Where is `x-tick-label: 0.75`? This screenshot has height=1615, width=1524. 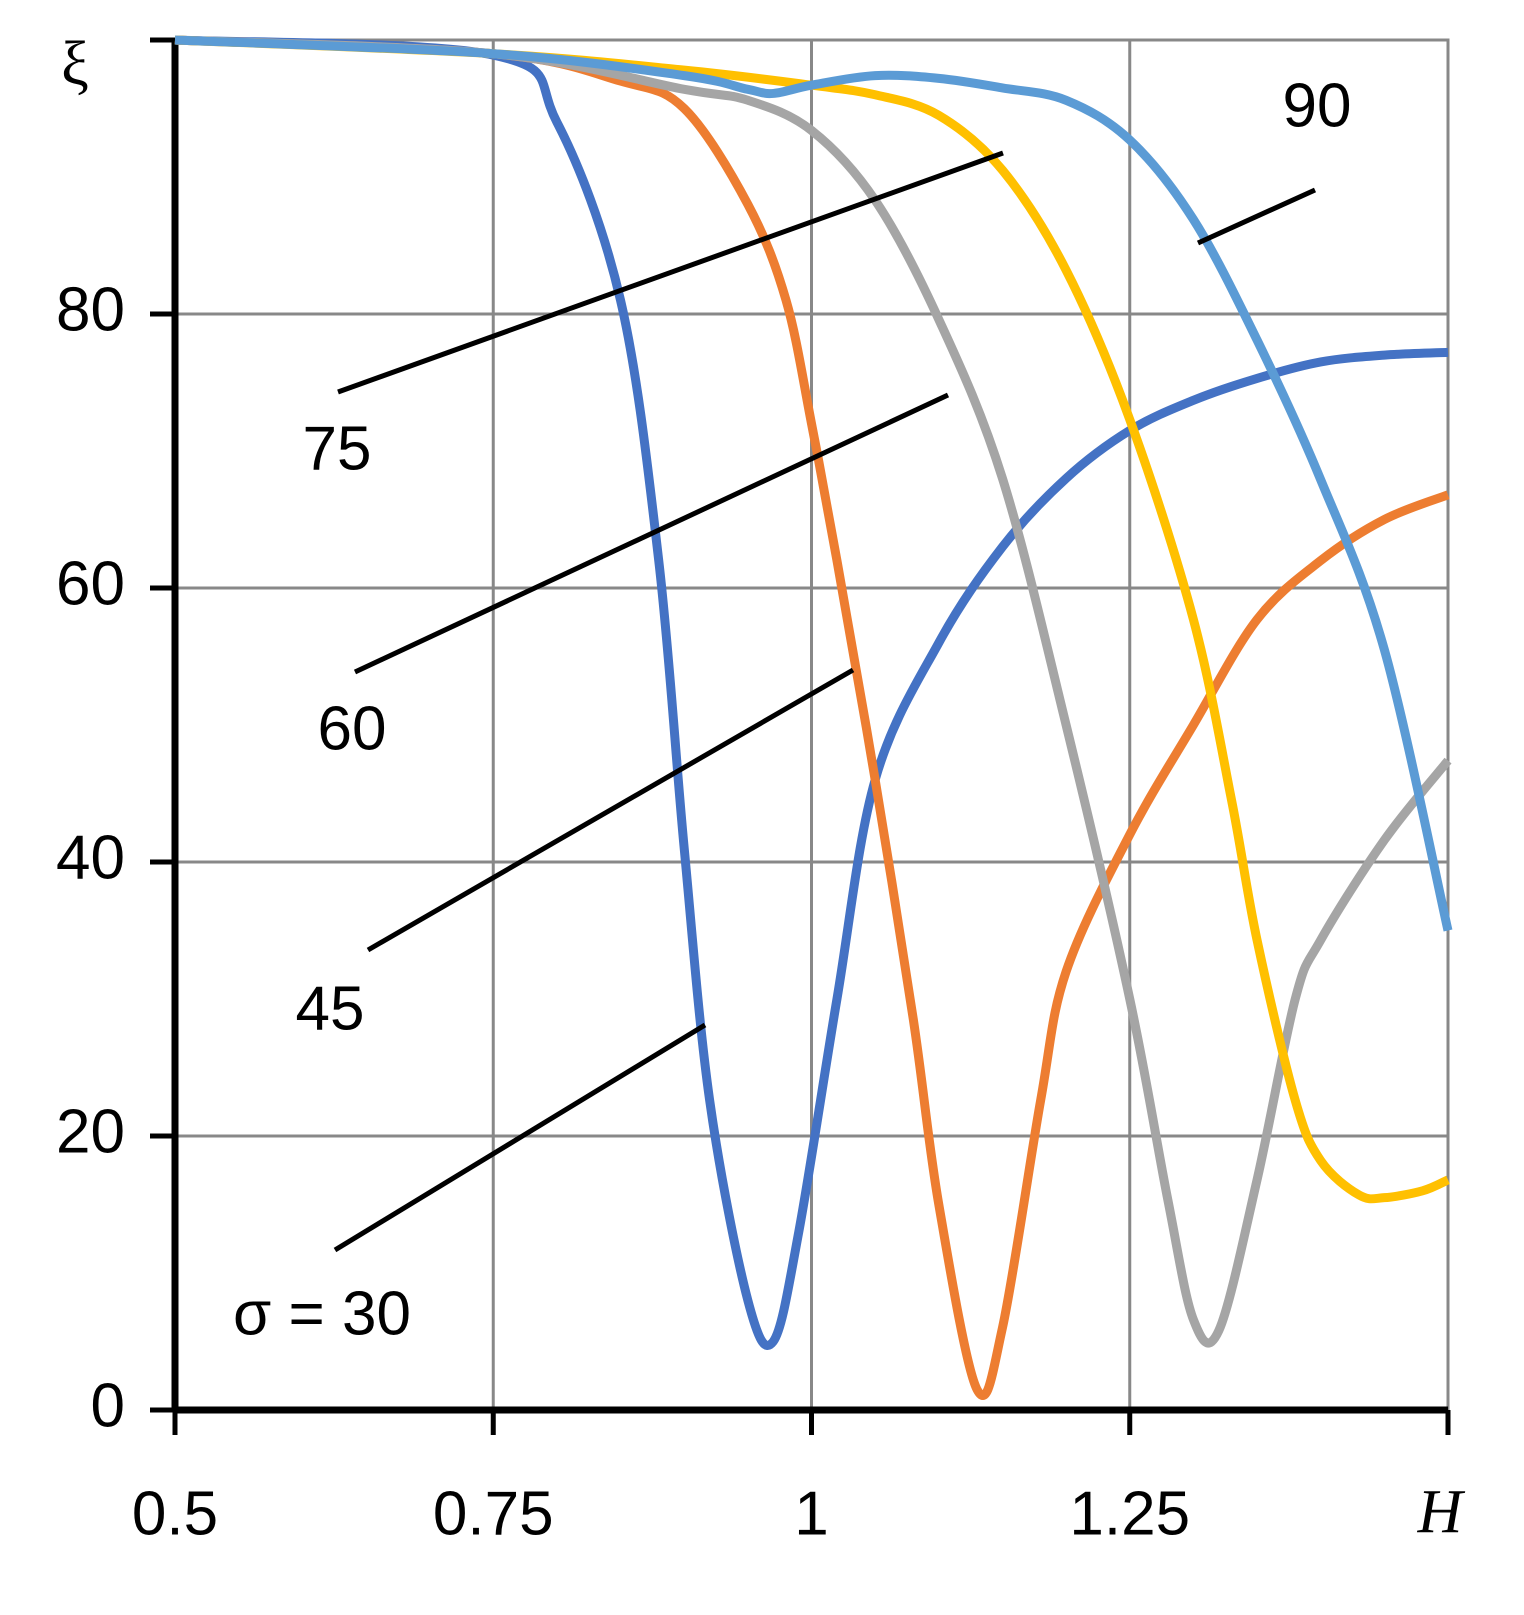 x-tick-label: 0.75 is located at coordinates (493, 1513).